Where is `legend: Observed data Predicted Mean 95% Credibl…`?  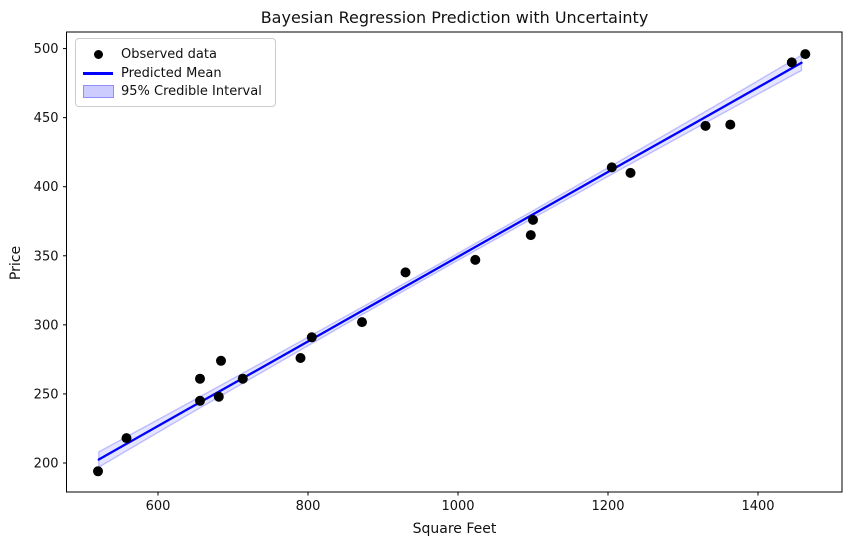 legend: Observed data Predicted Mean 95% Credibl… is located at coordinates (175, 72).